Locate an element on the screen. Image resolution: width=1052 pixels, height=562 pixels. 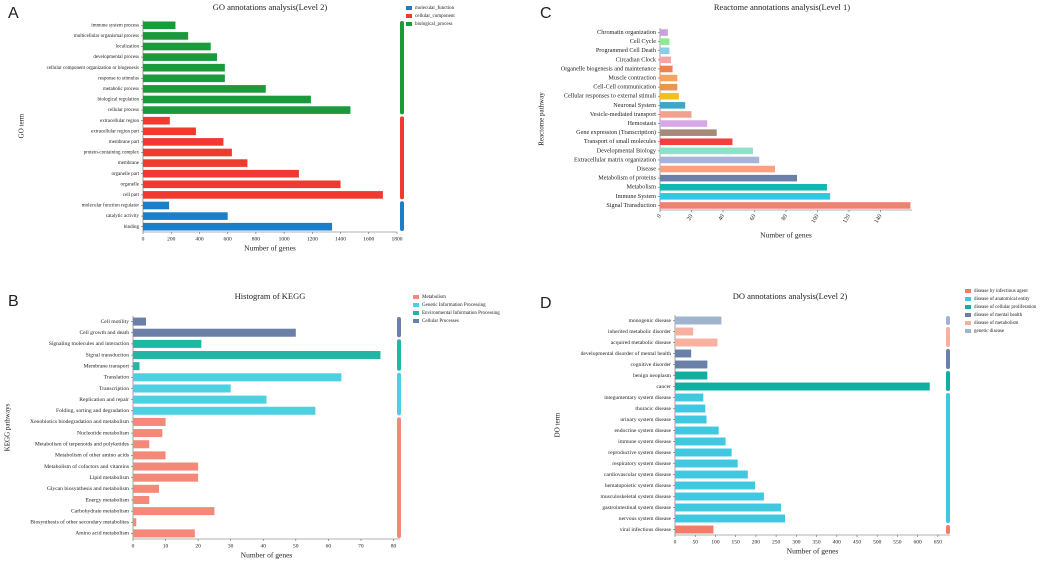
y-tick-label: cellular process is located at coordinates (123, 110).